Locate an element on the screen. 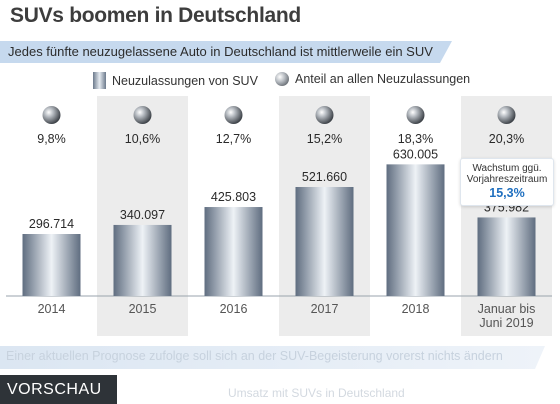 Image resolution: width=560 pixels, height=404 pixels. preview-label: VORSCHAU is located at coordinates (54, 389).